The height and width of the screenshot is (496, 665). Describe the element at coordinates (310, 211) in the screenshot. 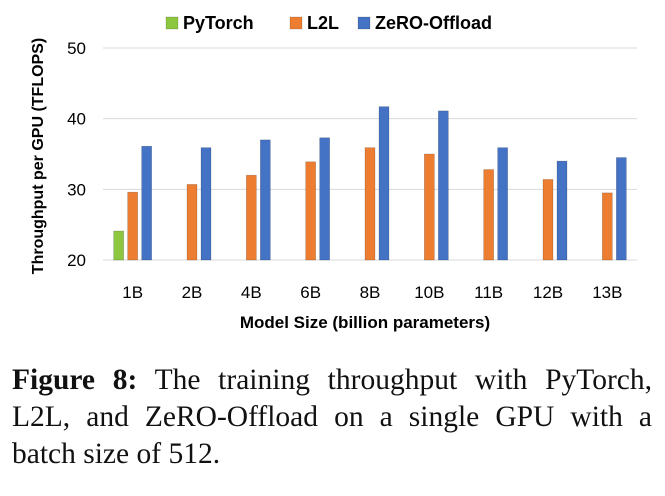

I see `bar-l2l-6b` at that location.